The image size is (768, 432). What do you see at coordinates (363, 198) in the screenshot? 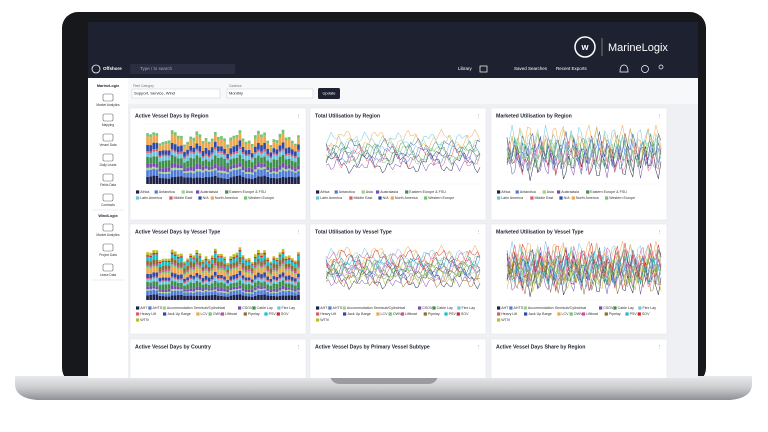
I see `legend-label: Middle East` at bounding box center [363, 198].